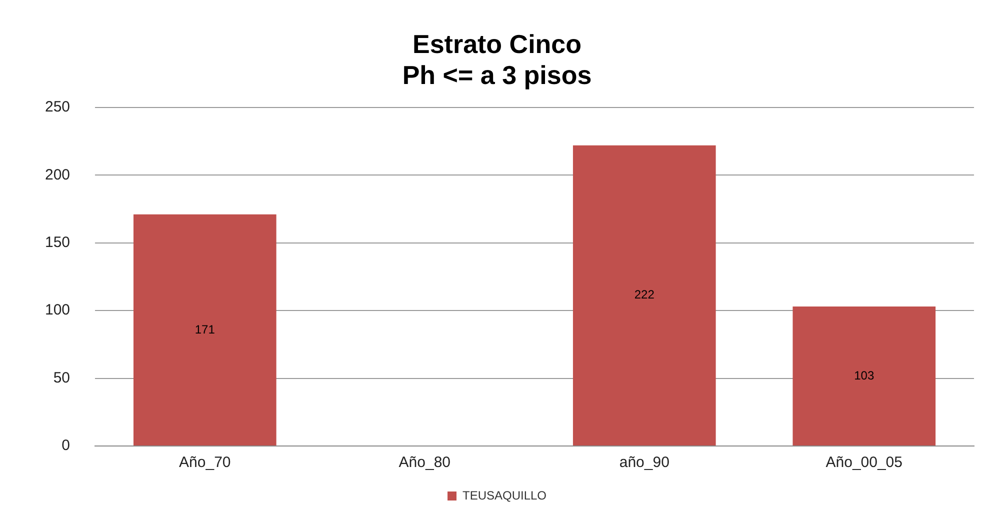  What do you see at coordinates (57, 310) in the screenshot?
I see `y-tick-label: 100` at bounding box center [57, 310].